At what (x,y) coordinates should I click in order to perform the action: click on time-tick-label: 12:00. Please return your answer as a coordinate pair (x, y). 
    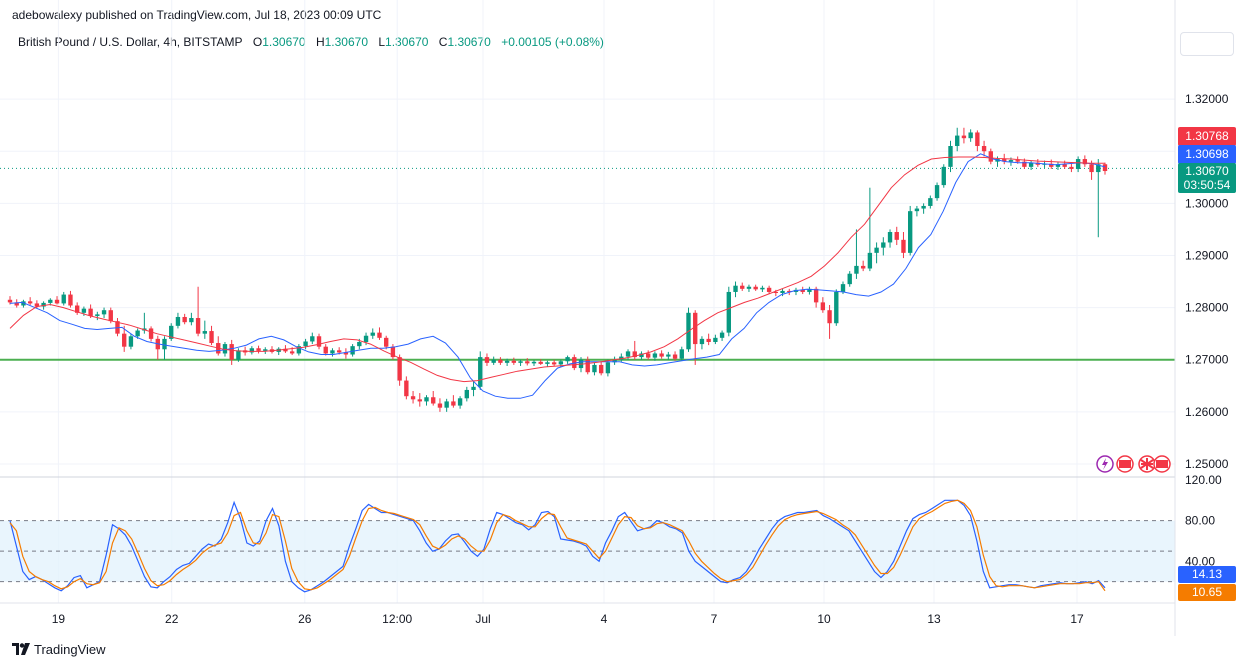
    Looking at the image, I should click on (397, 619).